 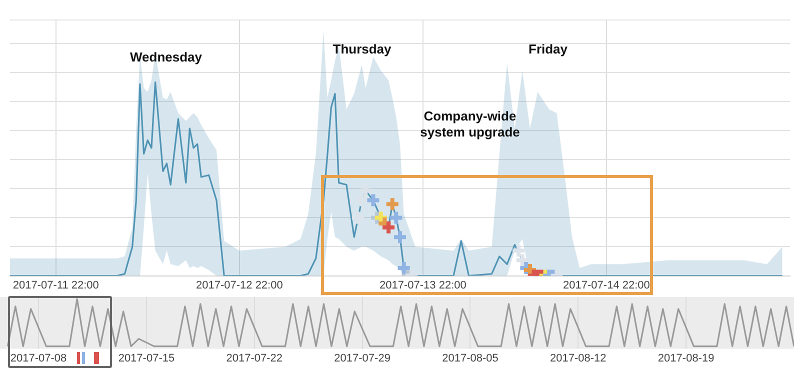 What do you see at coordinates (146, 358) in the screenshot?
I see `x-tick-label: 2017-07-15` at bounding box center [146, 358].